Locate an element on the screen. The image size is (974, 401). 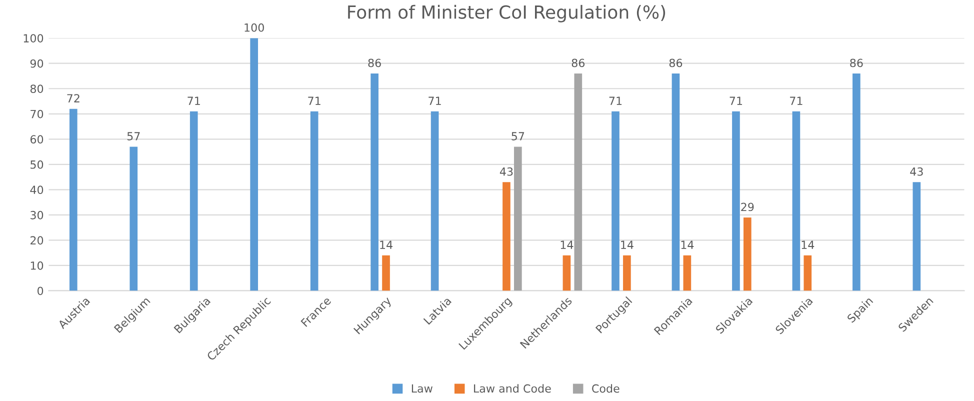
legend-label: Law is located at coordinates (422, 388).